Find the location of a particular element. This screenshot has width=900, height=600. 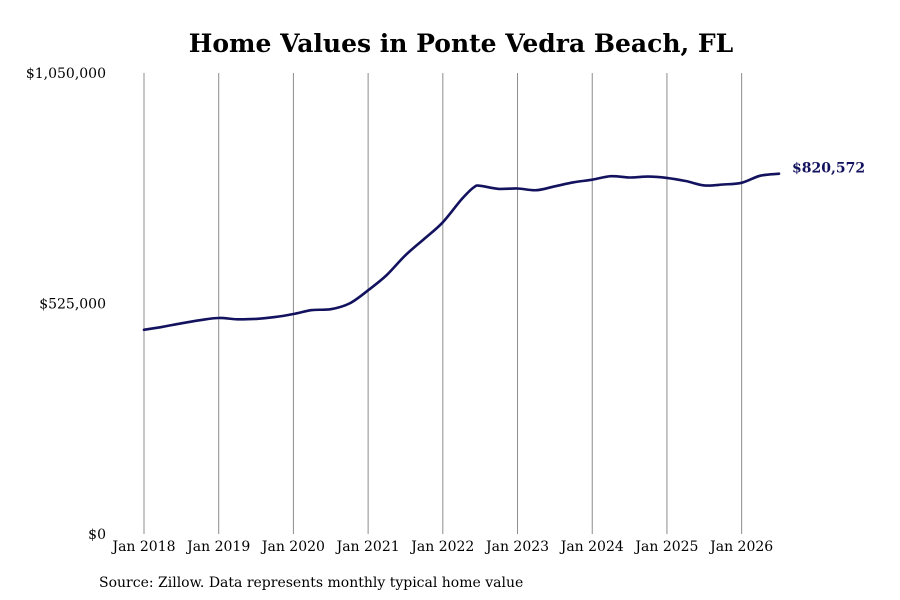

x-tick-label: Jan 2022 is located at coordinates (441, 547).